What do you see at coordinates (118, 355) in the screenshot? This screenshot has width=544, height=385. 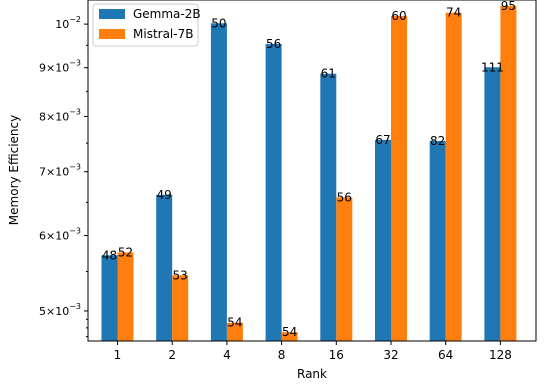 I see `x-tick-label: 1` at bounding box center [118, 355].